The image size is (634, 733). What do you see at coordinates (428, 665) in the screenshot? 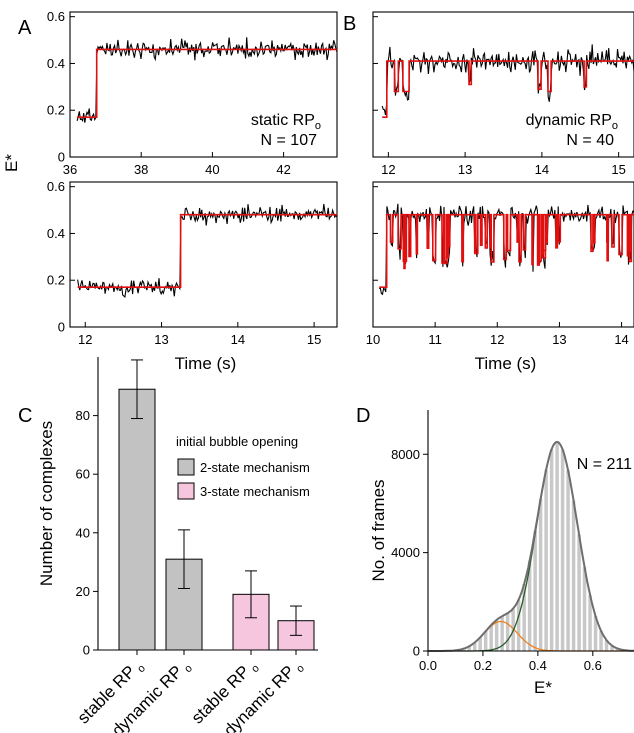
I see `x-tick-label: 0.0` at bounding box center [428, 665].